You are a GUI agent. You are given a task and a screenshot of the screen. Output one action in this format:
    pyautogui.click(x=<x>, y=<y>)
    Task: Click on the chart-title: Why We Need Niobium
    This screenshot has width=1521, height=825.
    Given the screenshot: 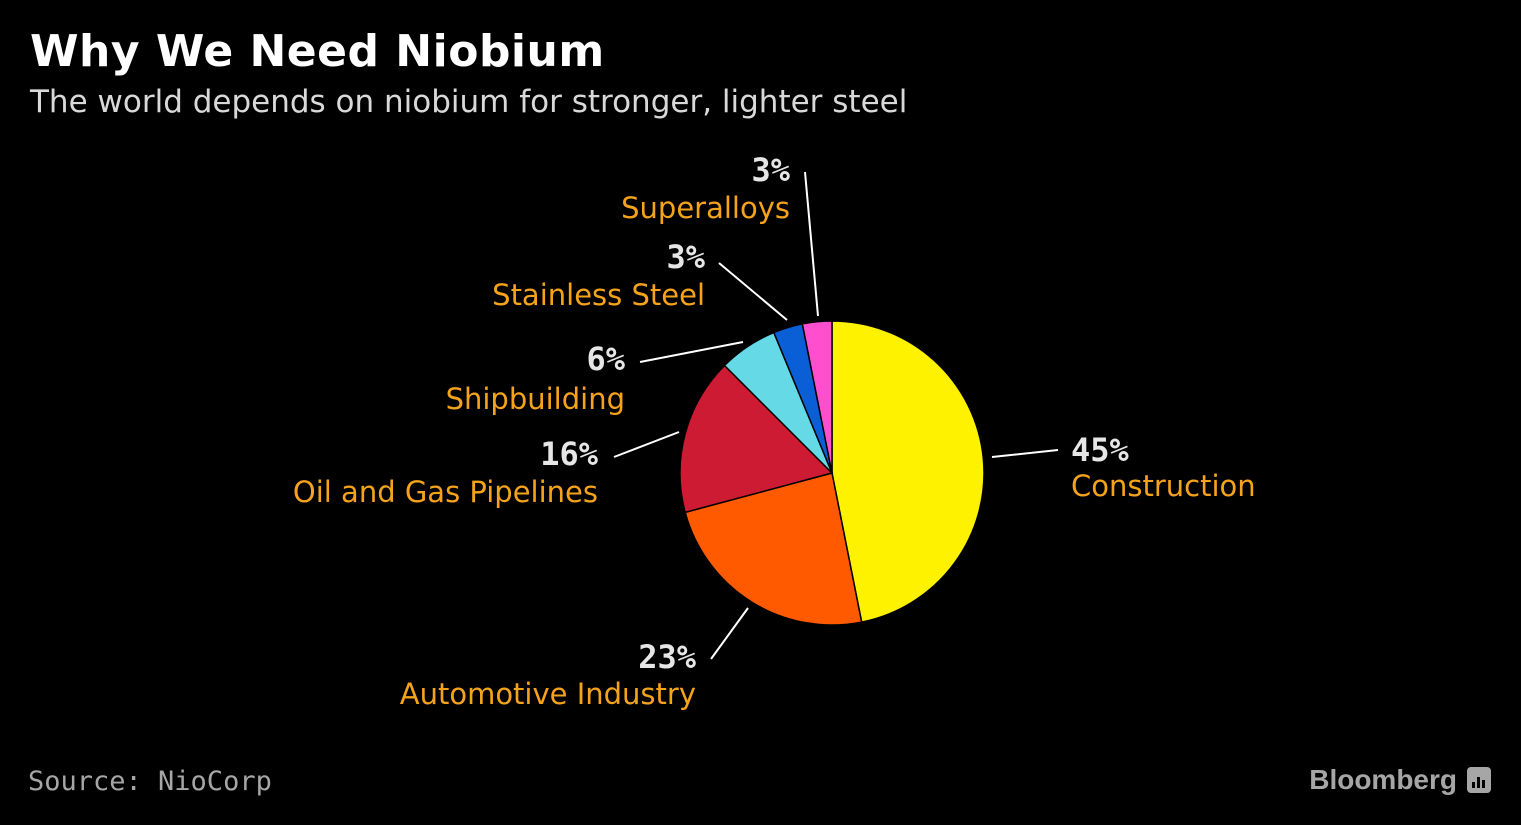 What is the action you would take?
    pyautogui.click(x=317, y=51)
    